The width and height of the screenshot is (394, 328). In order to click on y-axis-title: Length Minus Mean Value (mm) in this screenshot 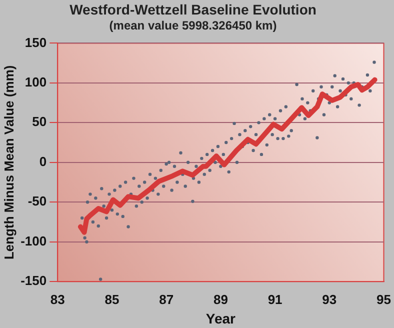, I will do `click(8, 162)`.